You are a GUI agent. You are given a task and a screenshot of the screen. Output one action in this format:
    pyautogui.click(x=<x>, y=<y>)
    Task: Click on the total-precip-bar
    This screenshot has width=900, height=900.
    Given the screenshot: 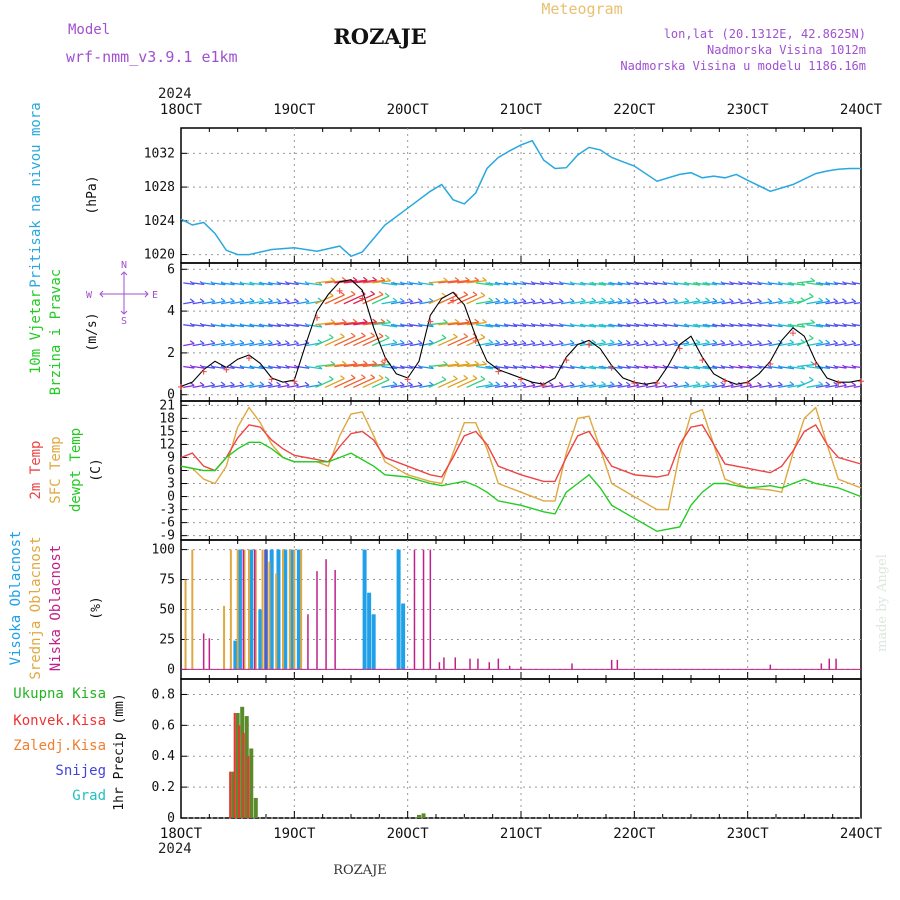 What is the action you would take?
    pyautogui.click(x=237, y=765)
    